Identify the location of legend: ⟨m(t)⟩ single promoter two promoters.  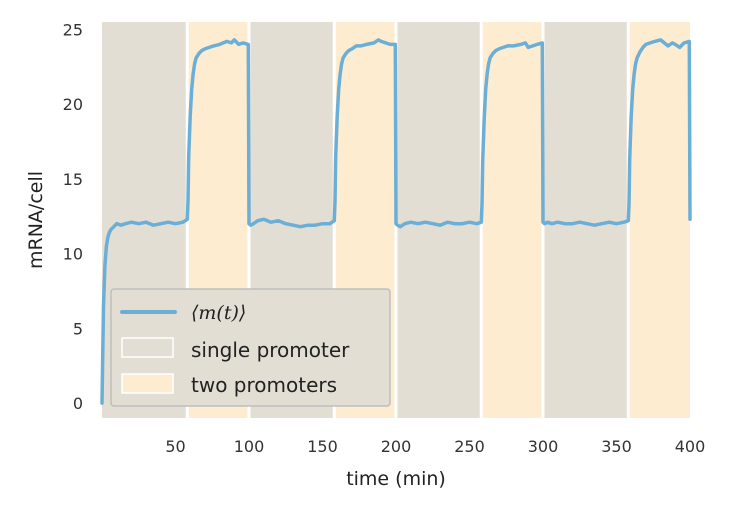
(250, 347).